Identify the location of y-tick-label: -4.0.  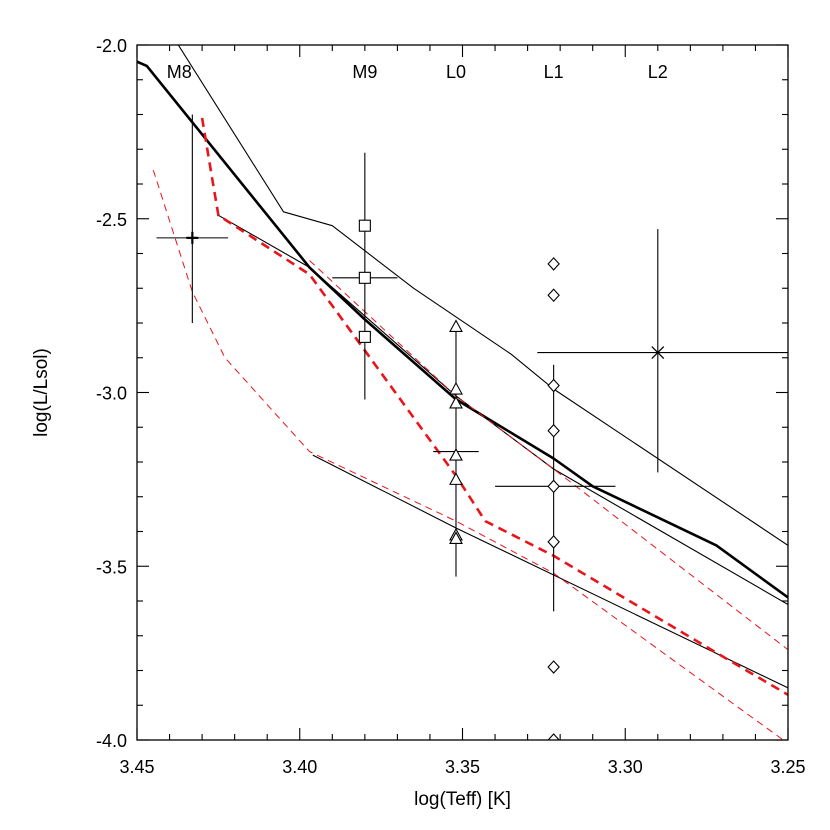
(111, 741).